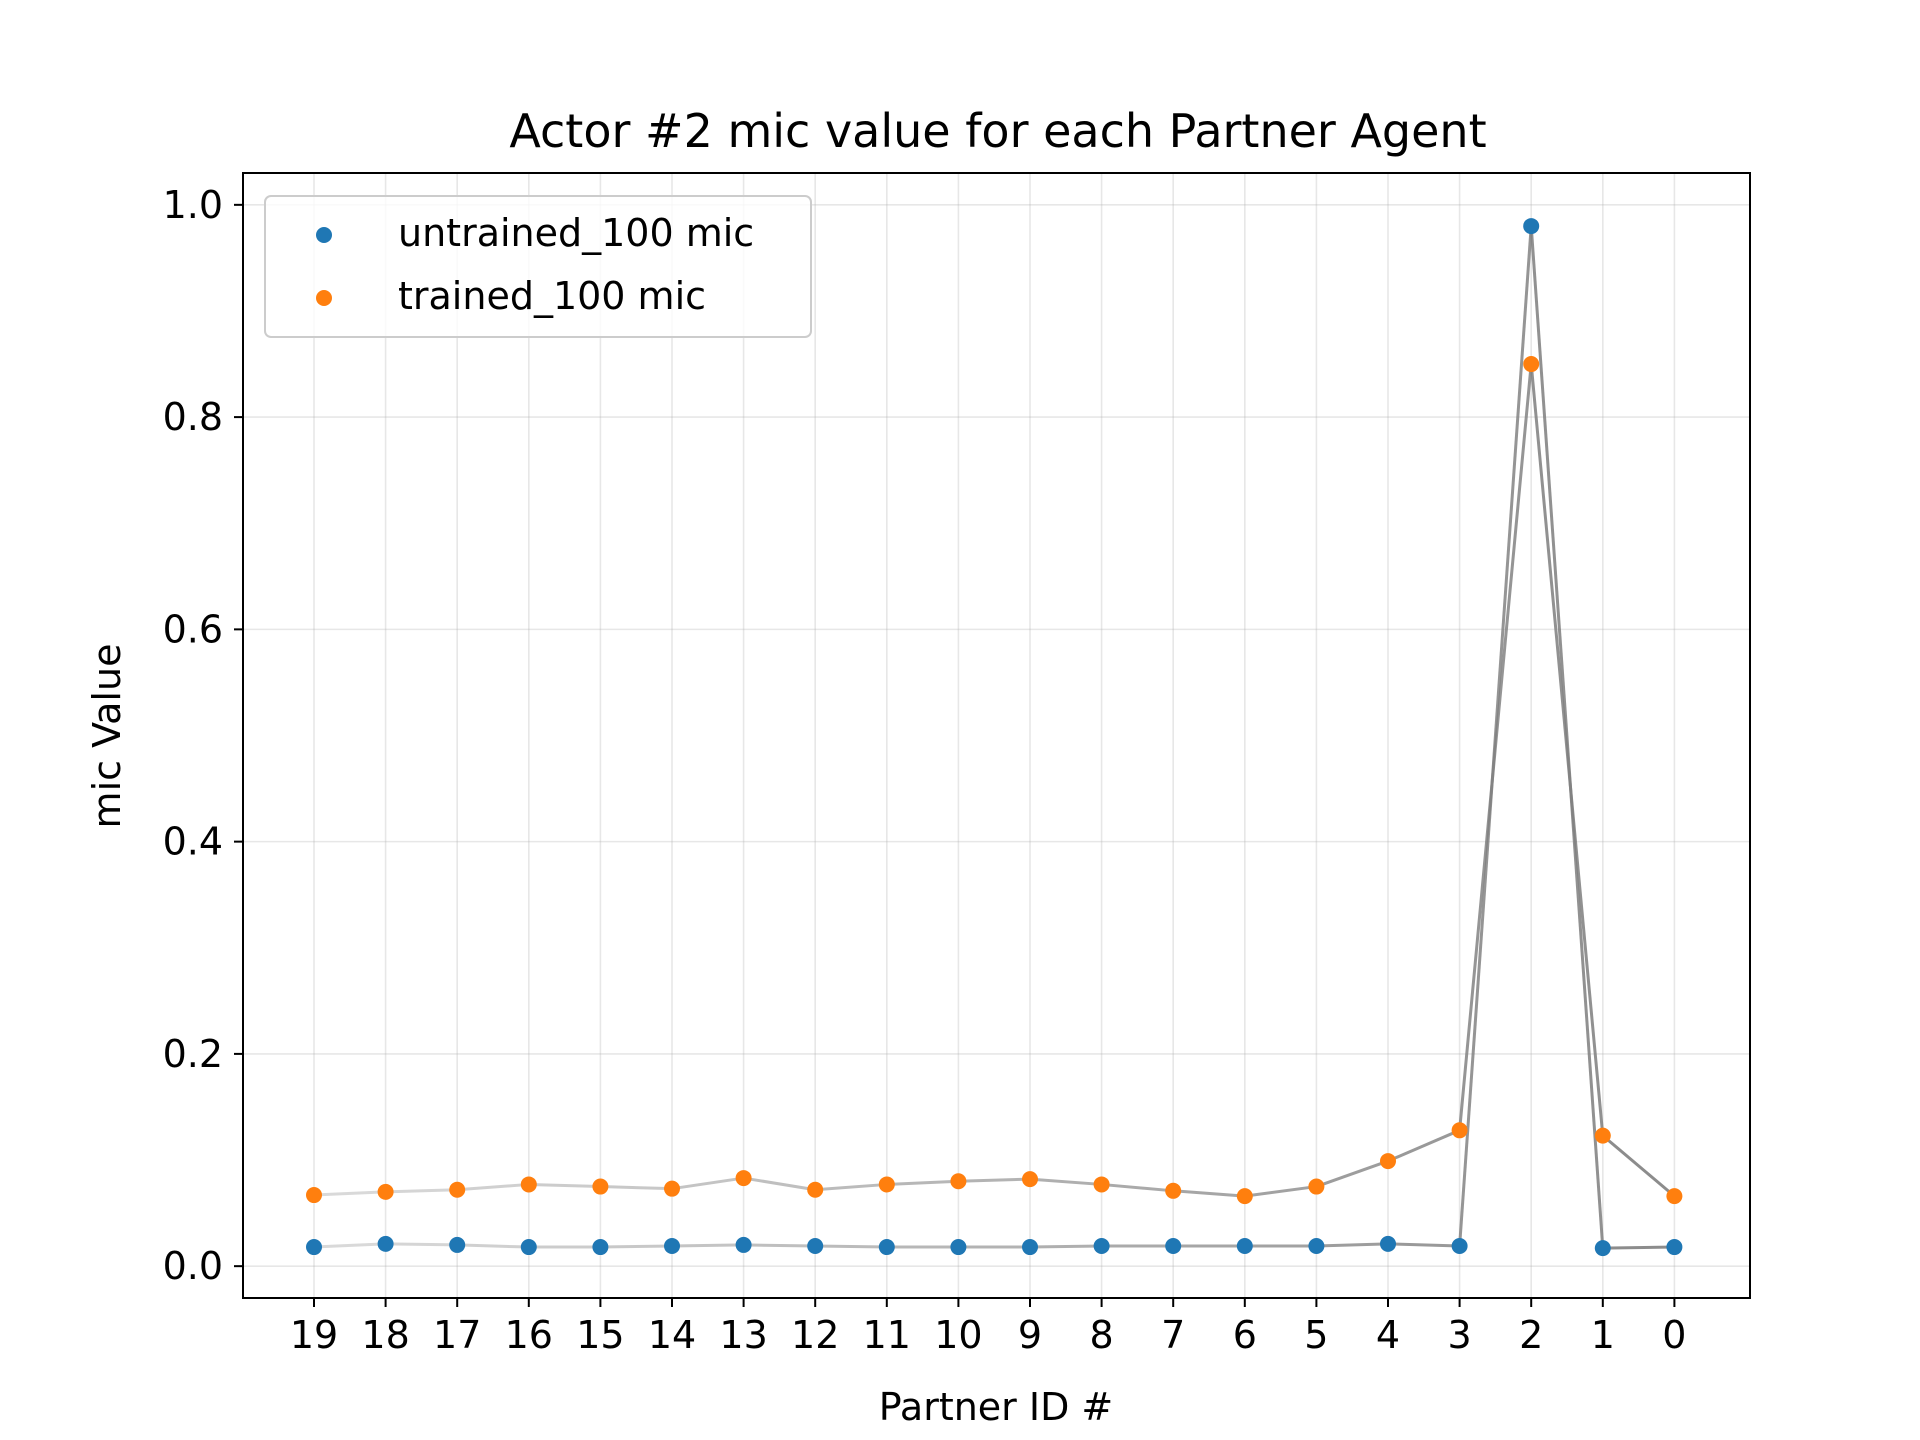 The height and width of the screenshot is (1440, 1920). What do you see at coordinates (1316, 1335) in the screenshot?
I see `x-tick-label: 5` at bounding box center [1316, 1335].